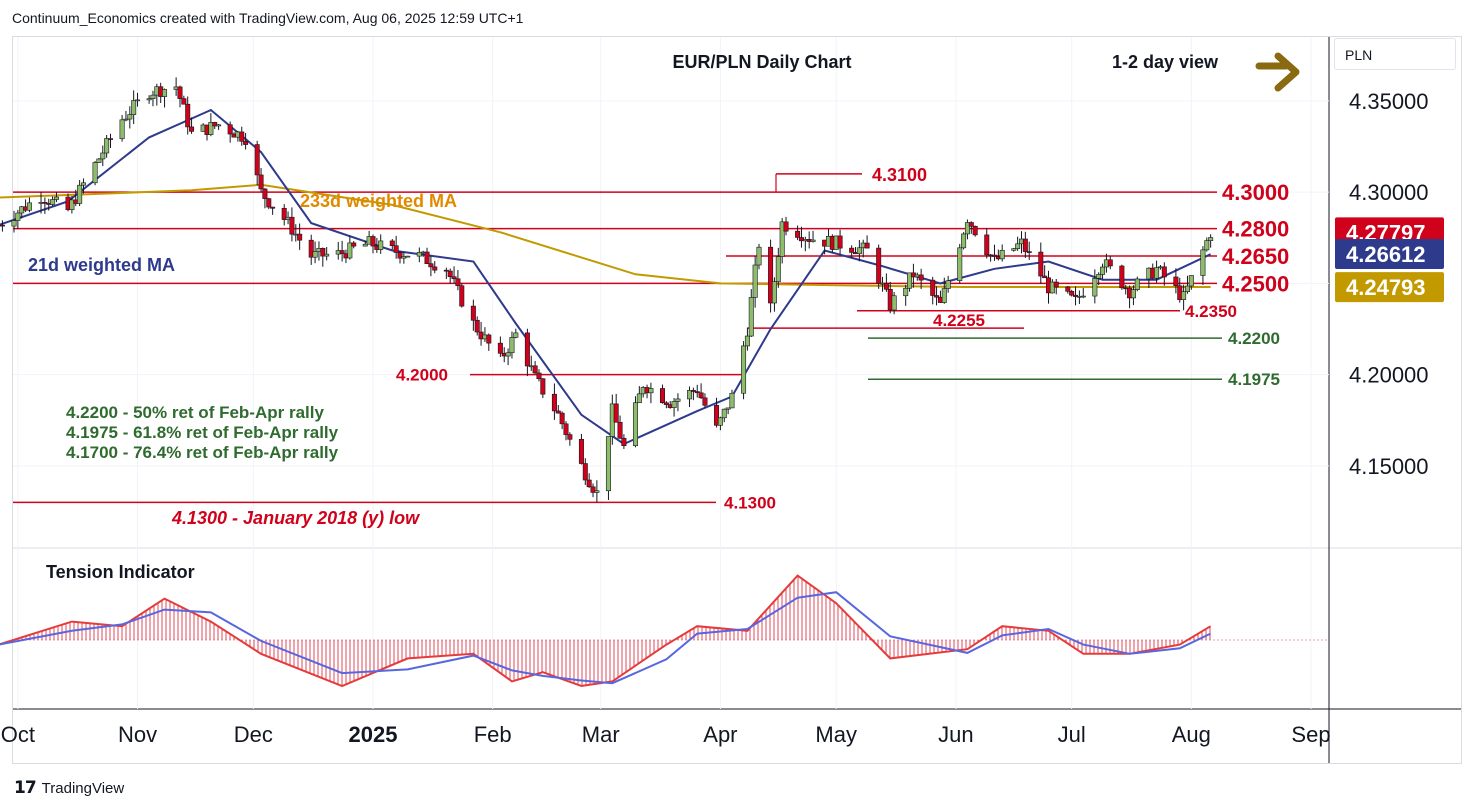 This screenshot has height=809, width=1474. What do you see at coordinates (1389, 466) in the screenshot?
I see `y-tick-label: 4.15000` at bounding box center [1389, 466].